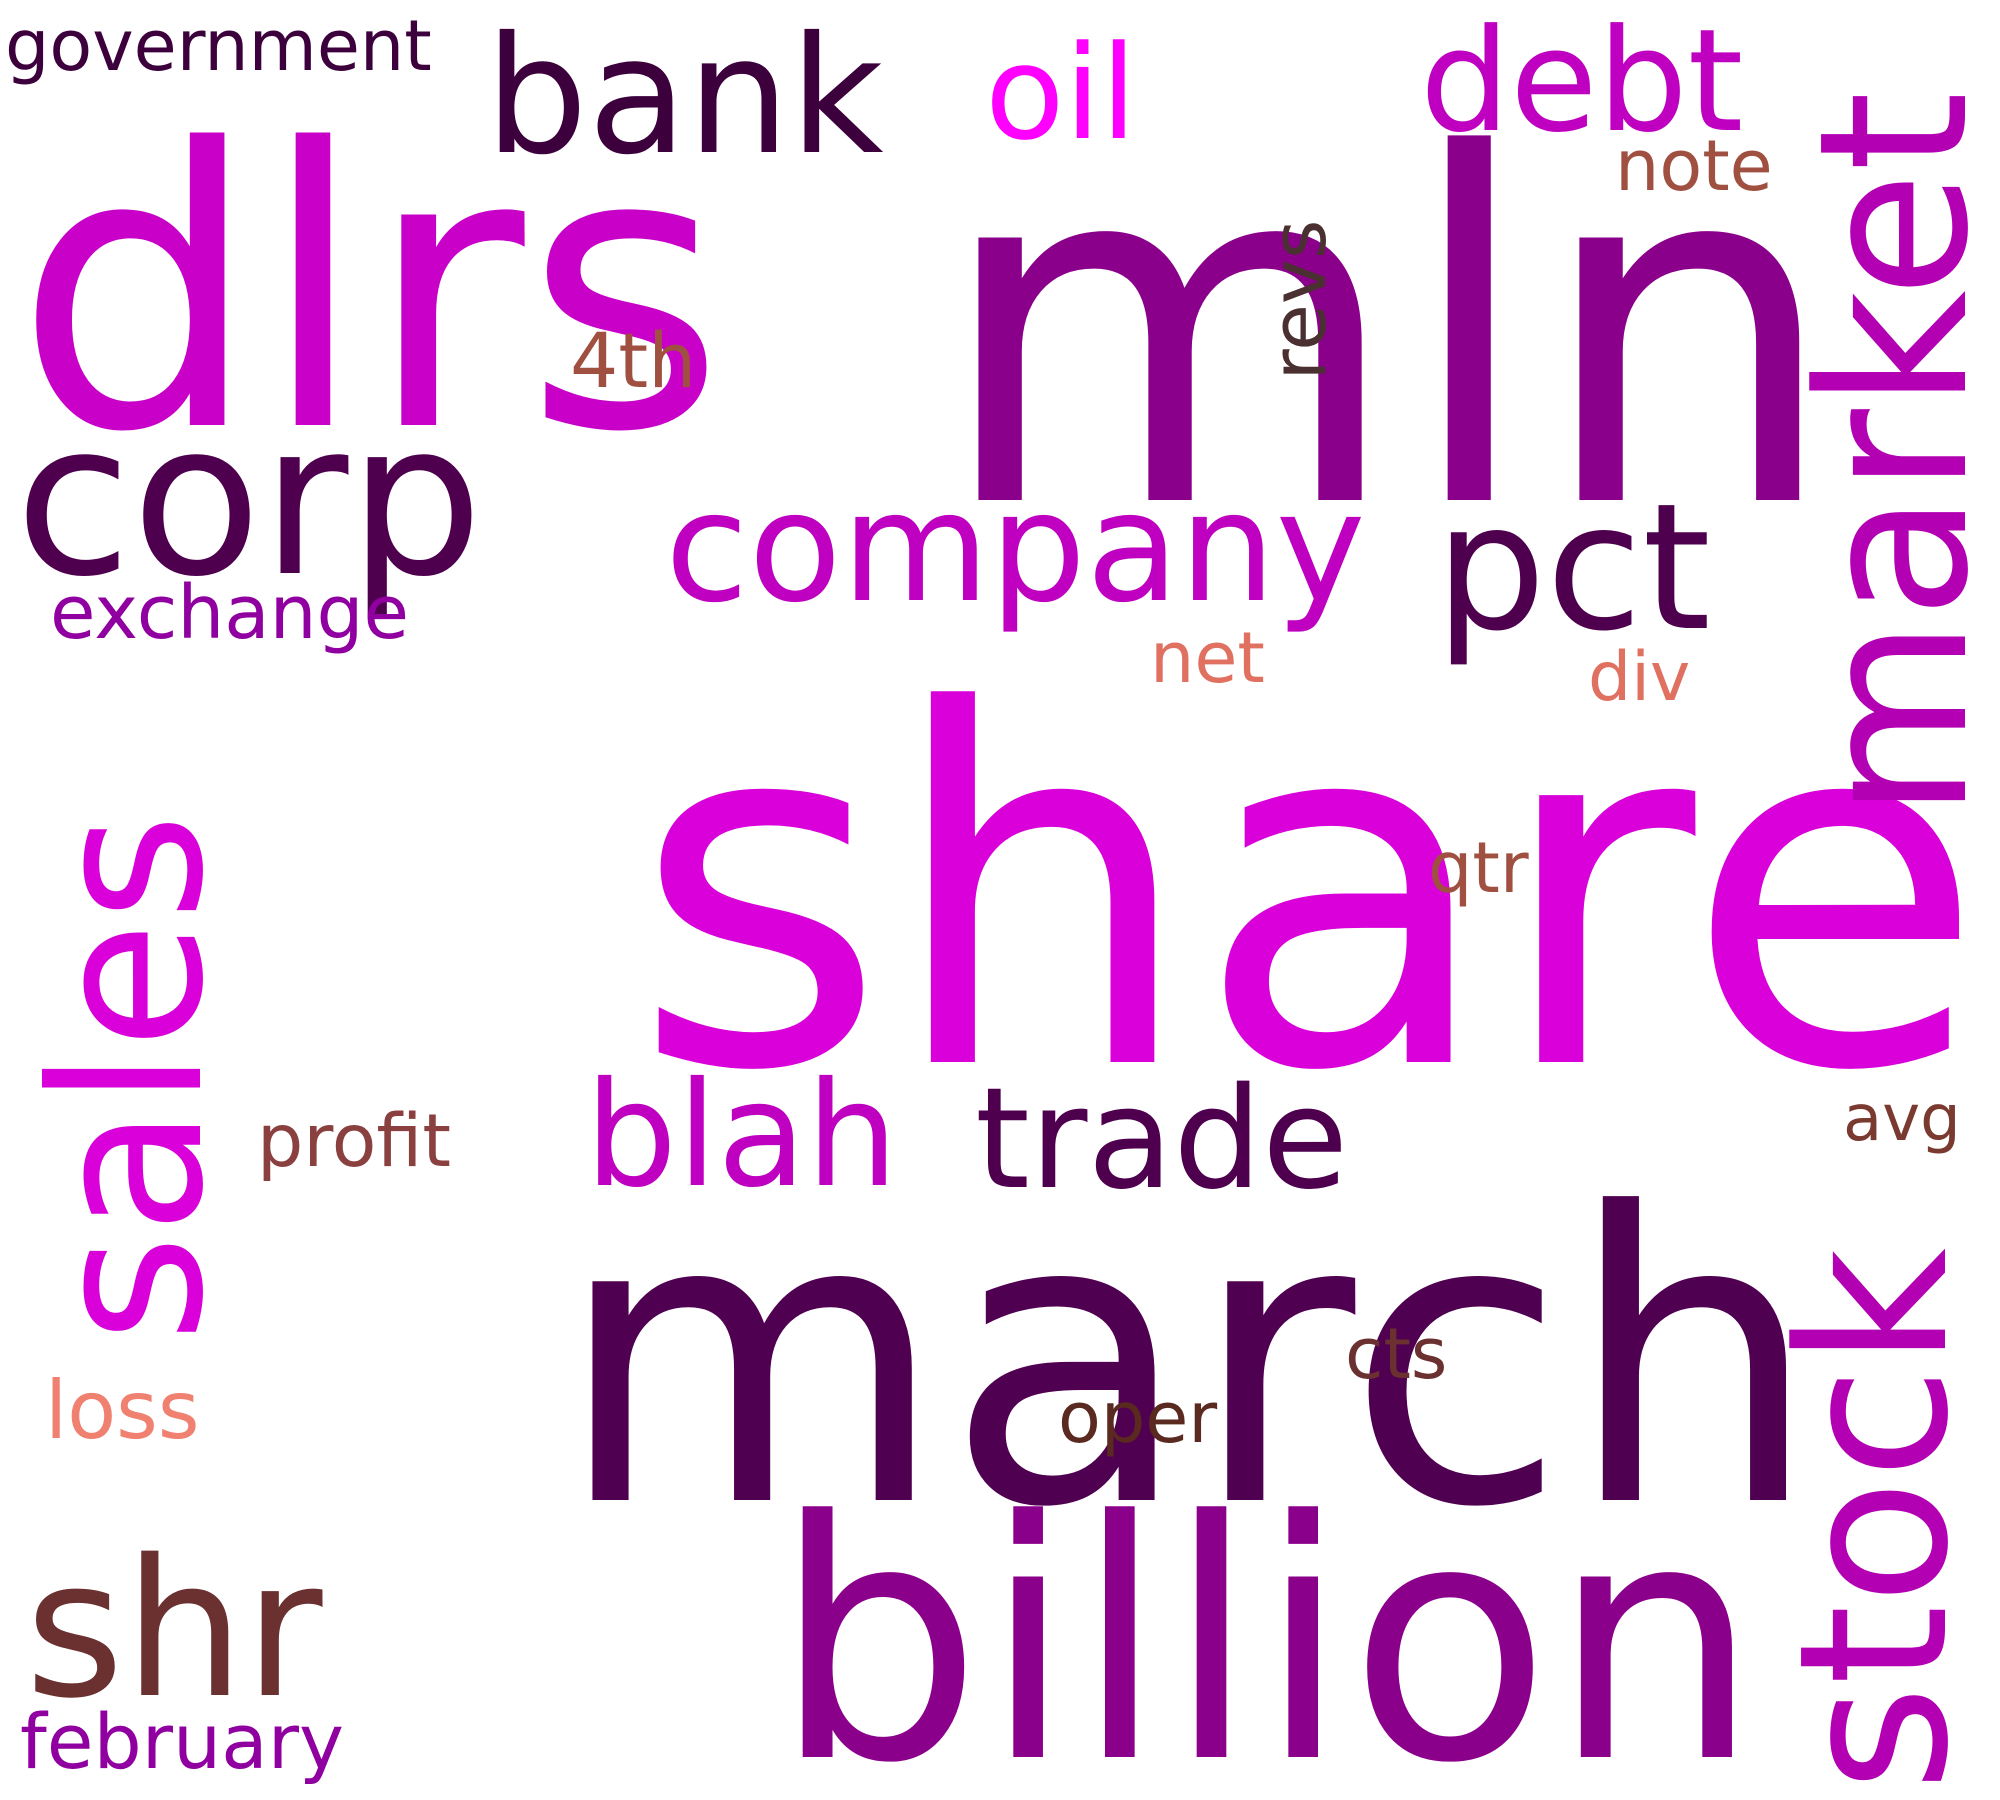 The width and height of the screenshot is (2000, 1800). Describe the element at coordinates (174, 1629) in the screenshot. I see `word-shr: shr` at that location.